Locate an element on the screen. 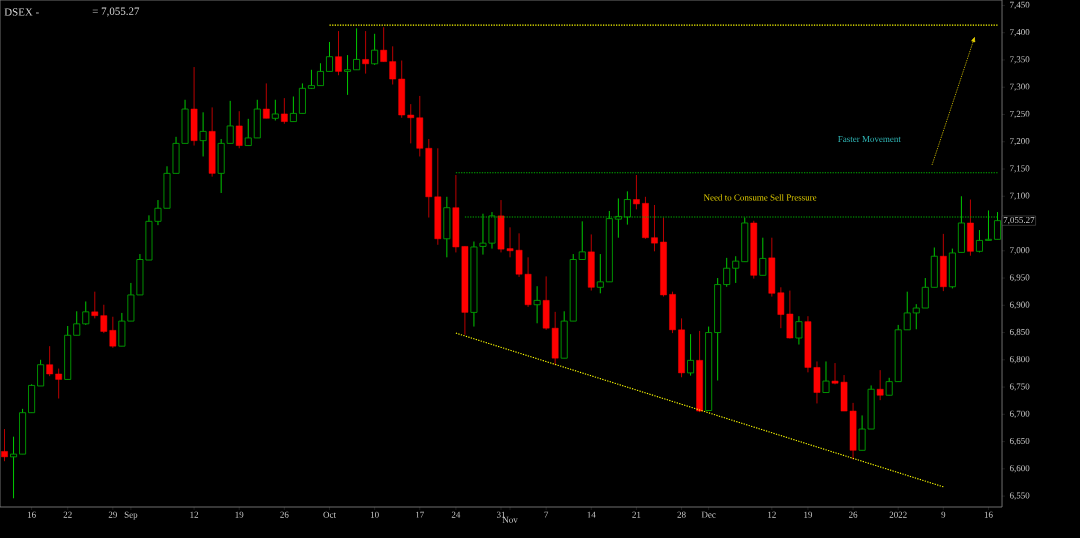 The width and height of the screenshot is (1080, 538). x-tick-label: 7 is located at coordinates (546, 514).